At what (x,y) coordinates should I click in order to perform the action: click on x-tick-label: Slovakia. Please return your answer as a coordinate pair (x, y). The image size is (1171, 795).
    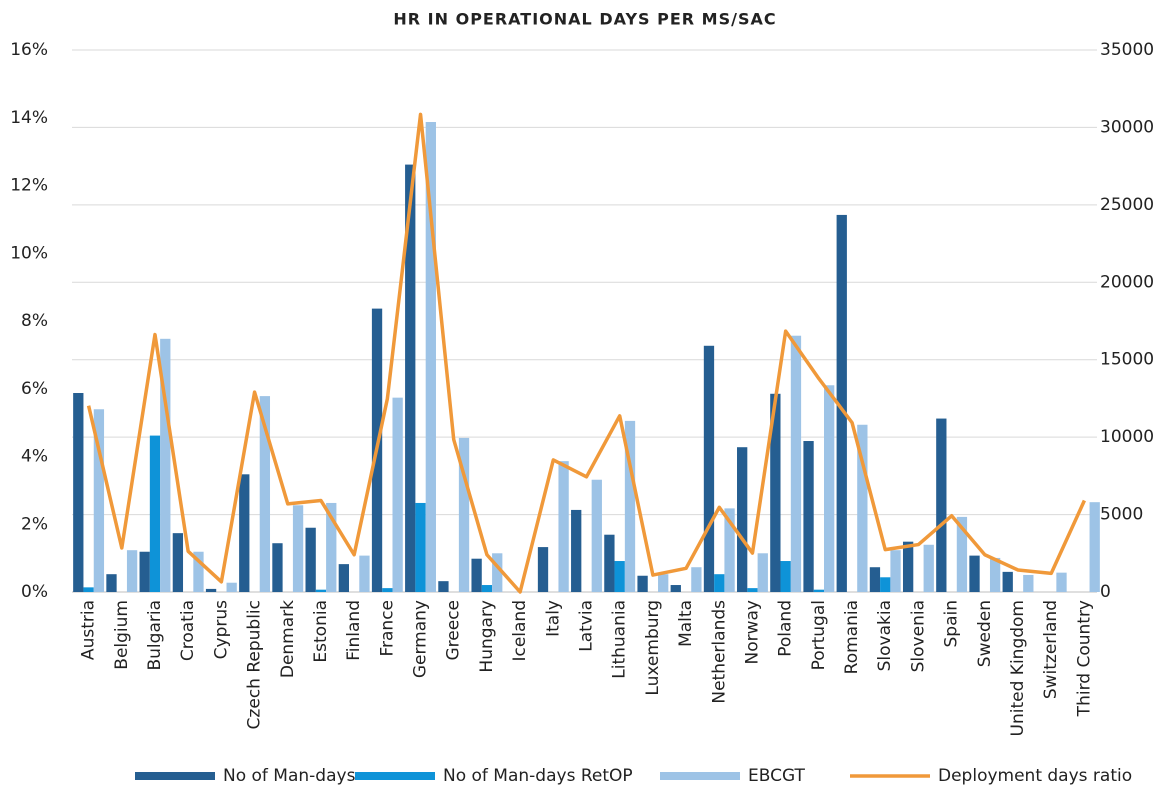
    Looking at the image, I should click on (885, 635).